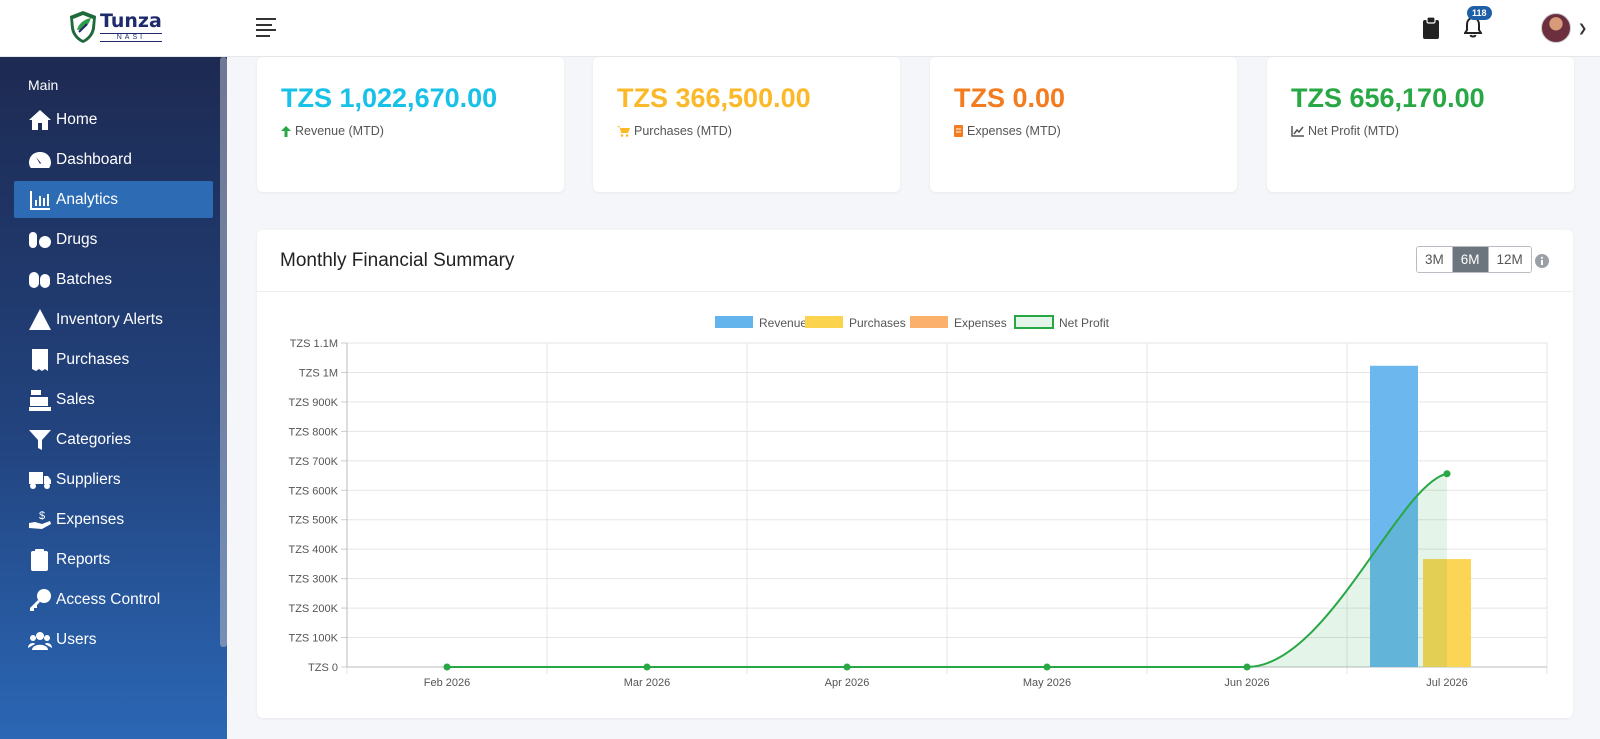 This screenshot has height=739, width=1600. What do you see at coordinates (42, 320) in the screenshot?
I see `warning-icon` at bounding box center [42, 320].